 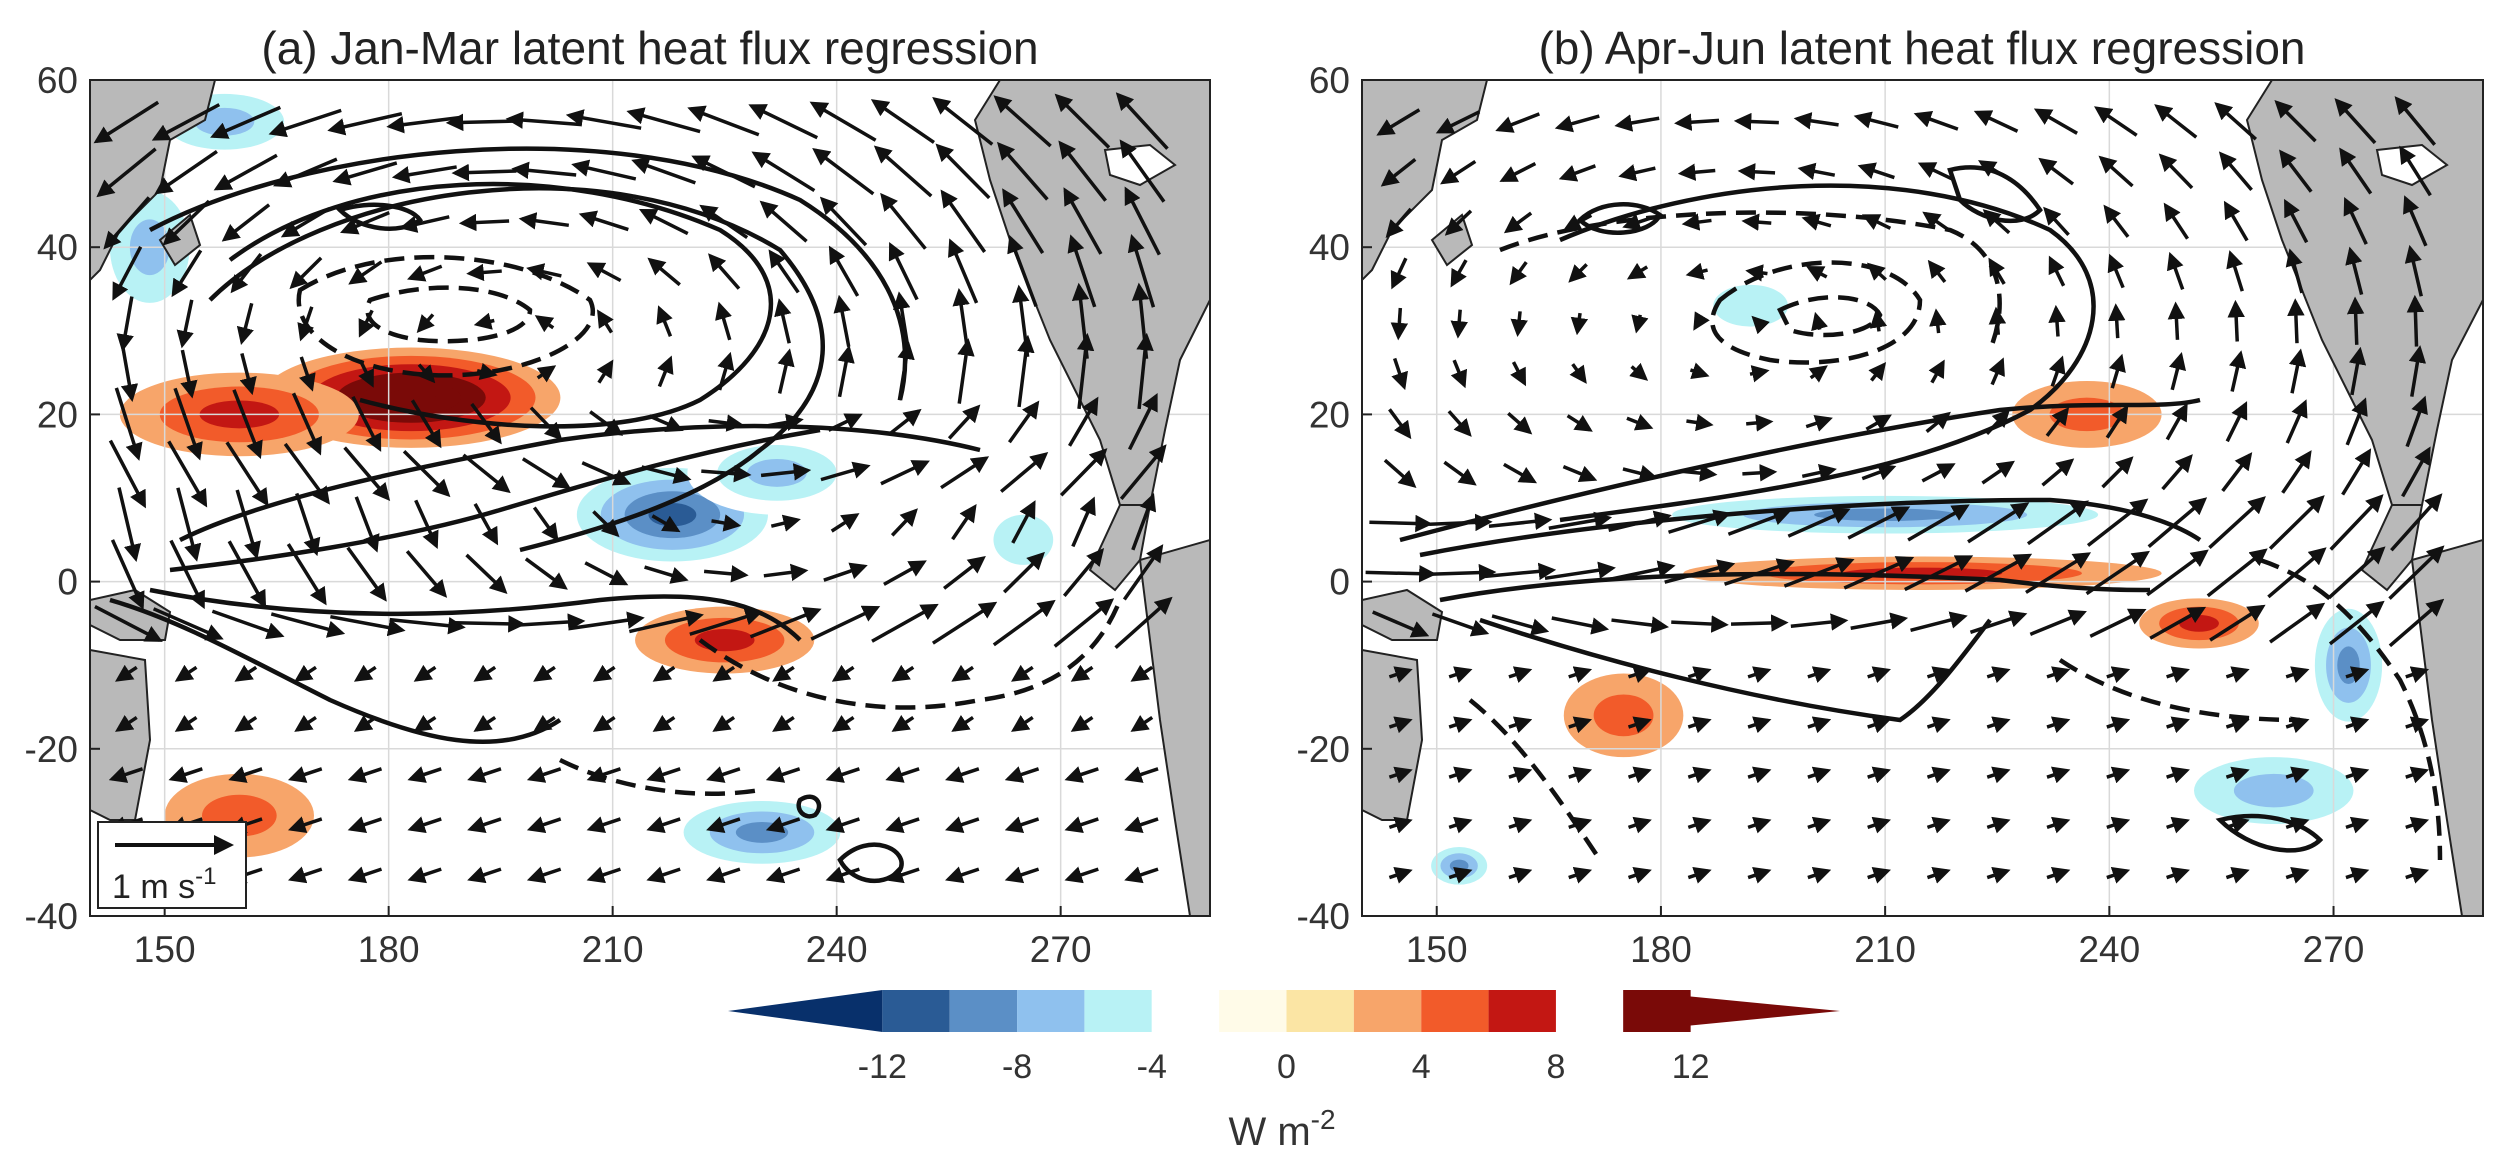 What do you see at coordinates (205, 876) in the screenshot?
I see `scale-arrow-exponent: -1` at bounding box center [205, 876].